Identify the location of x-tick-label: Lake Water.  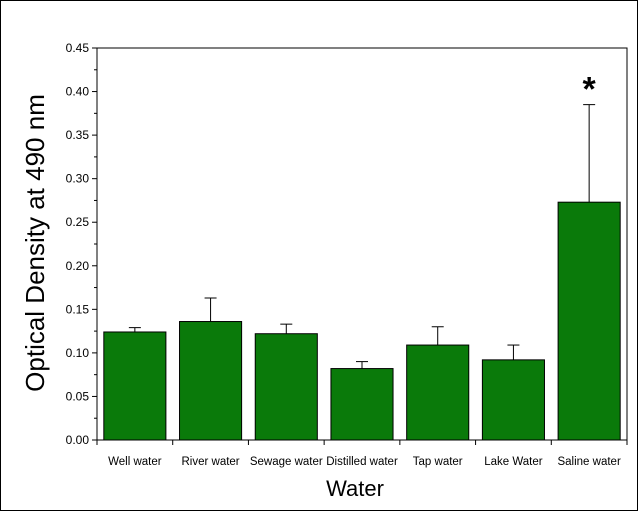
(513, 462).